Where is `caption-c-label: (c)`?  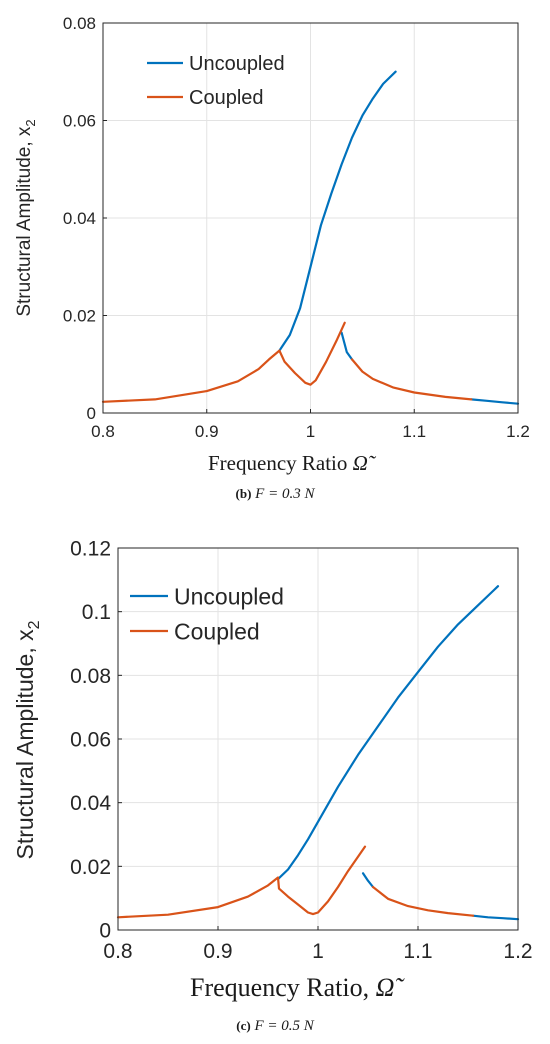
caption-c-label: (c) is located at coordinates (243, 1025).